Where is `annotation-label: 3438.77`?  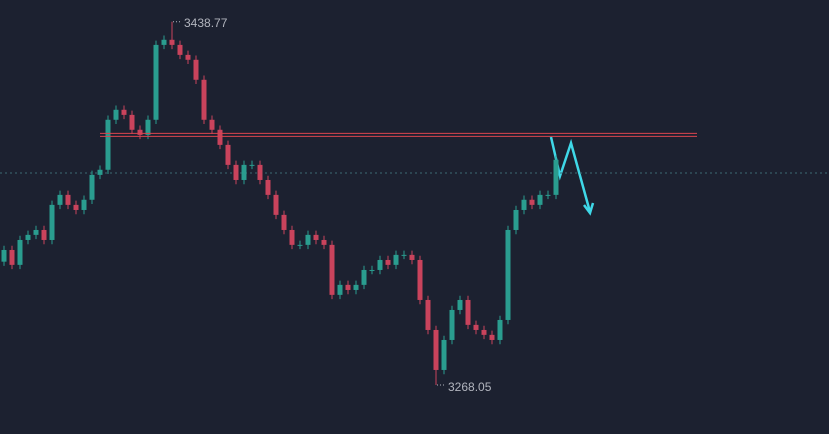 annotation-label: 3438.77 is located at coordinates (206, 23).